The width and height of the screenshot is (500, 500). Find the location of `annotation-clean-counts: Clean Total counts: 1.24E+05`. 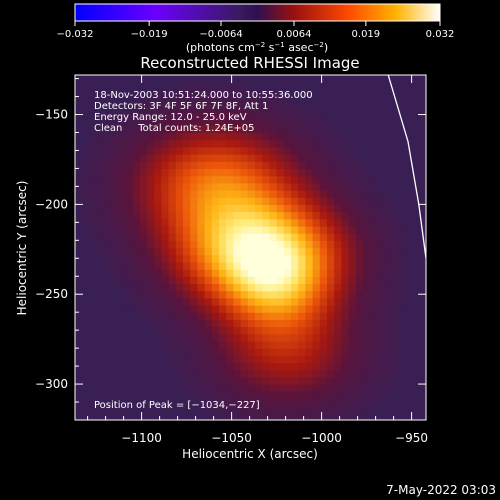

annotation-clean-counts: Clean Total counts: 1.24E+05 is located at coordinates (174, 128).